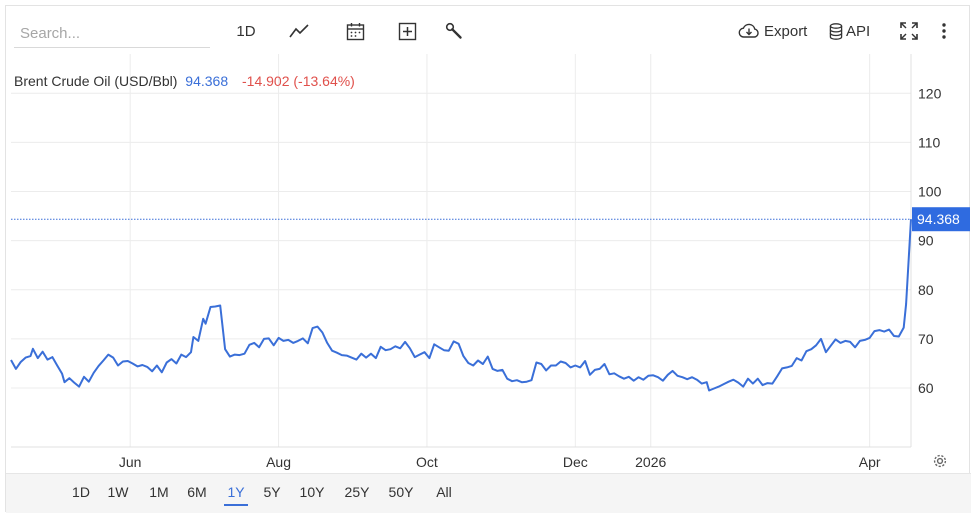 The height and width of the screenshot is (517, 975). What do you see at coordinates (926, 290) in the screenshot?
I see `y-tick-label: 80` at bounding box center [926, 290].